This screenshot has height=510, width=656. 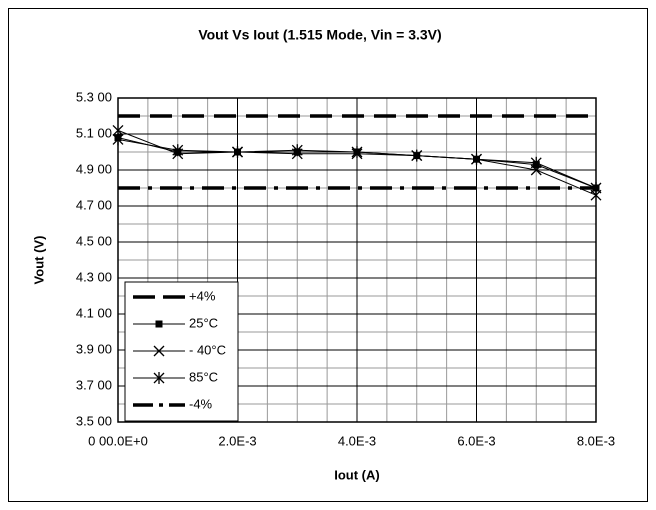 What do you see at coordinates (94, 312) in the screenshot?
I see `y-tick-label: 4.1 00` at bounding box center [94, 312].